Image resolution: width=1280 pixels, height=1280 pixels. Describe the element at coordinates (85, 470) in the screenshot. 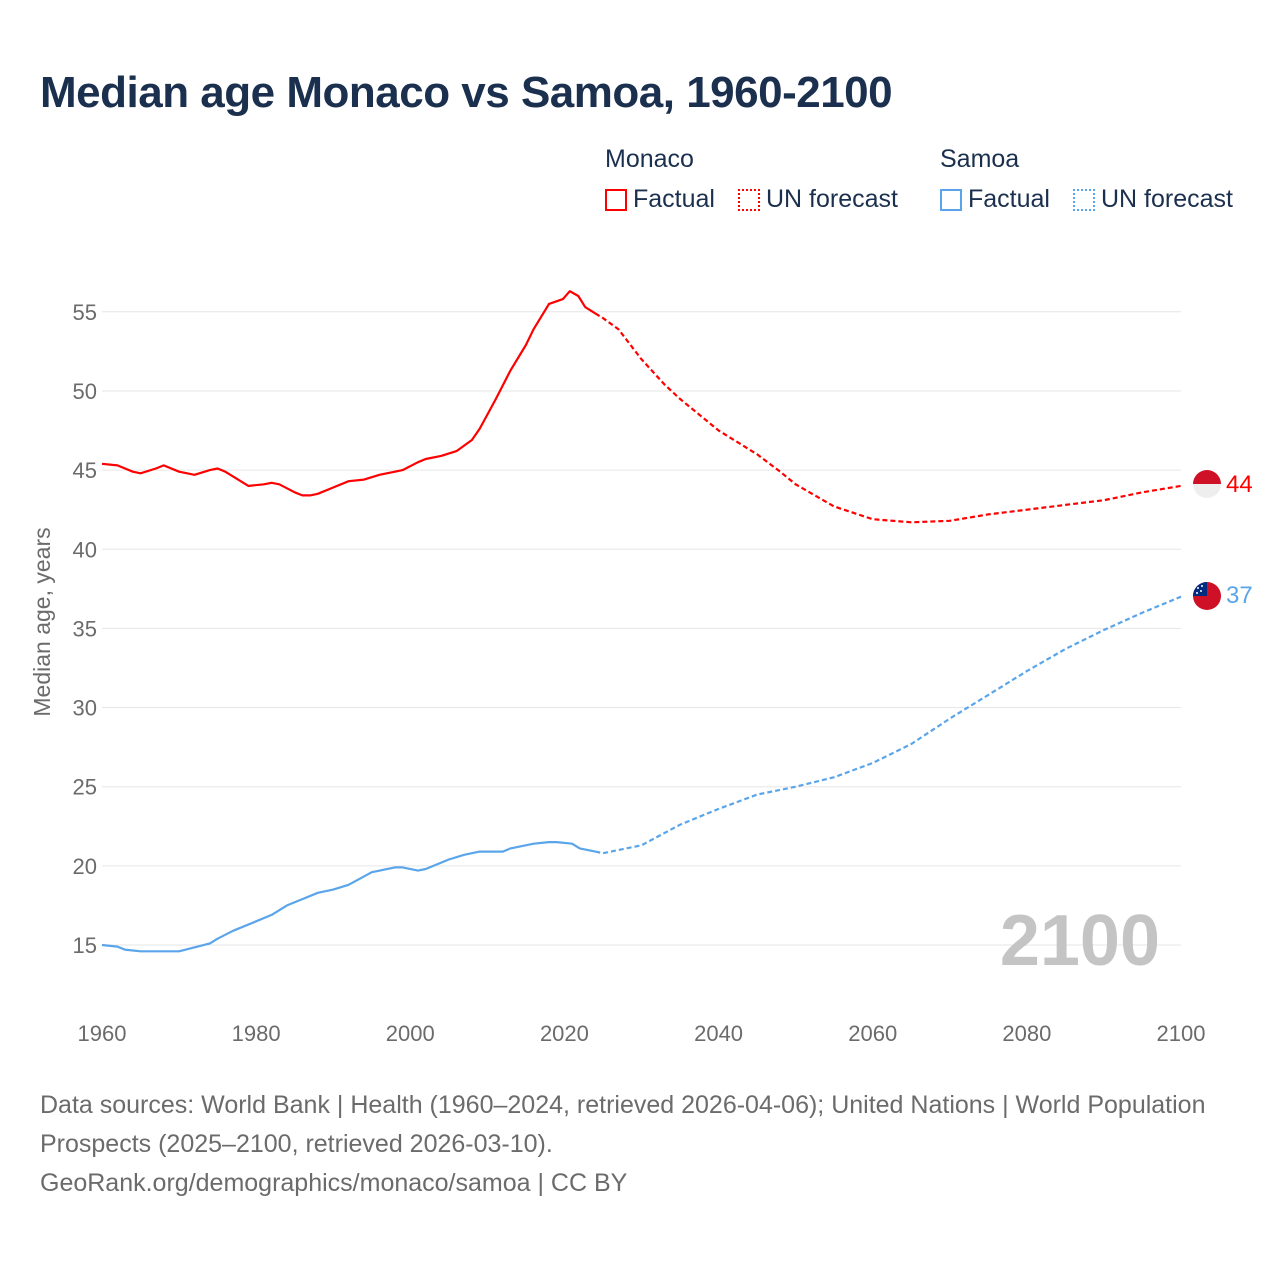

I see `y-tick-label: 45` at that location.